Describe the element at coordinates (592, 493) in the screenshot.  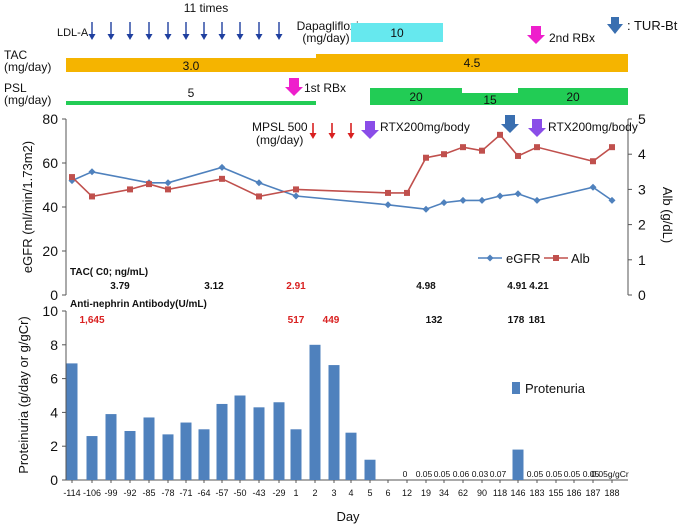
I see `bar-x-tick-label: 187` at that location.